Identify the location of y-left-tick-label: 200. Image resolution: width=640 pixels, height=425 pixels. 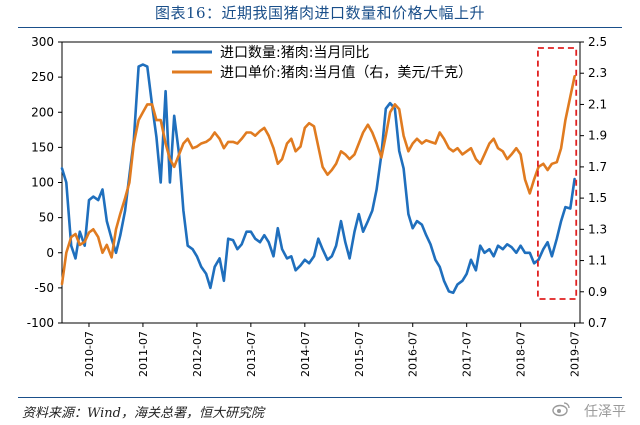
(42, 112).